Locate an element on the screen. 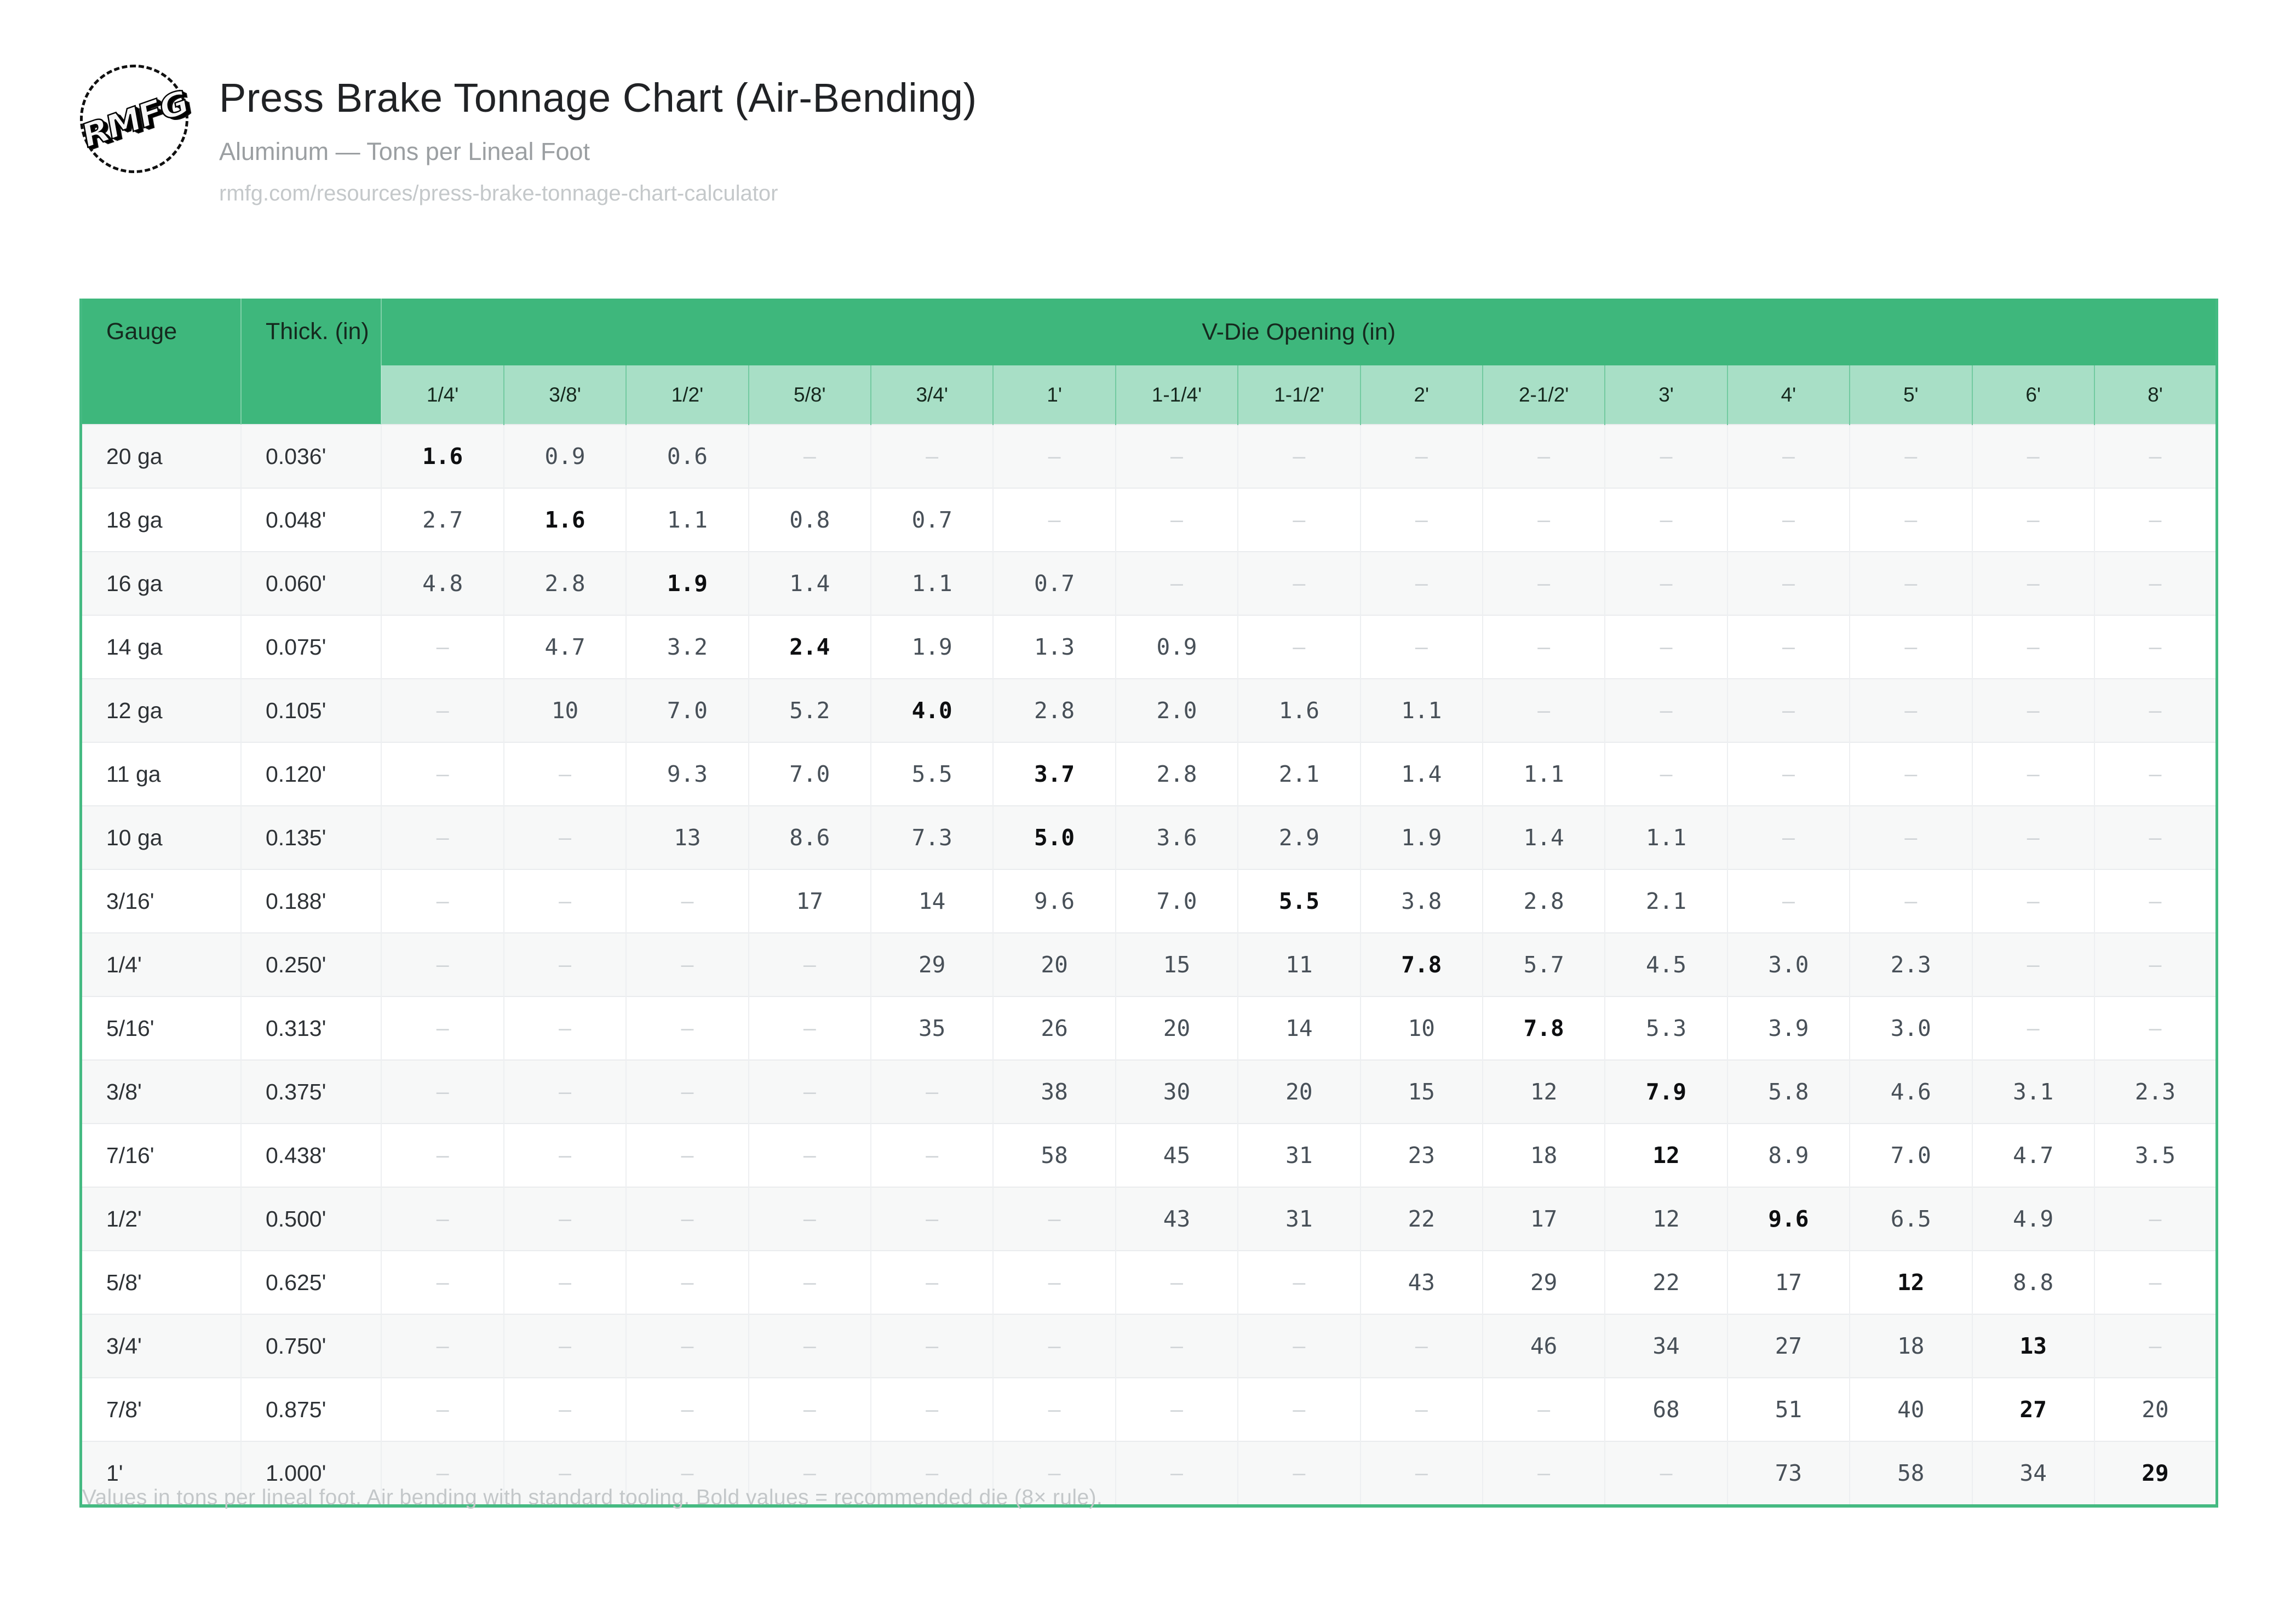 The width and height of the screenshot is (2296, 1604). die-opening-header: 1-1/4' is located at coordinates (1176, 395).